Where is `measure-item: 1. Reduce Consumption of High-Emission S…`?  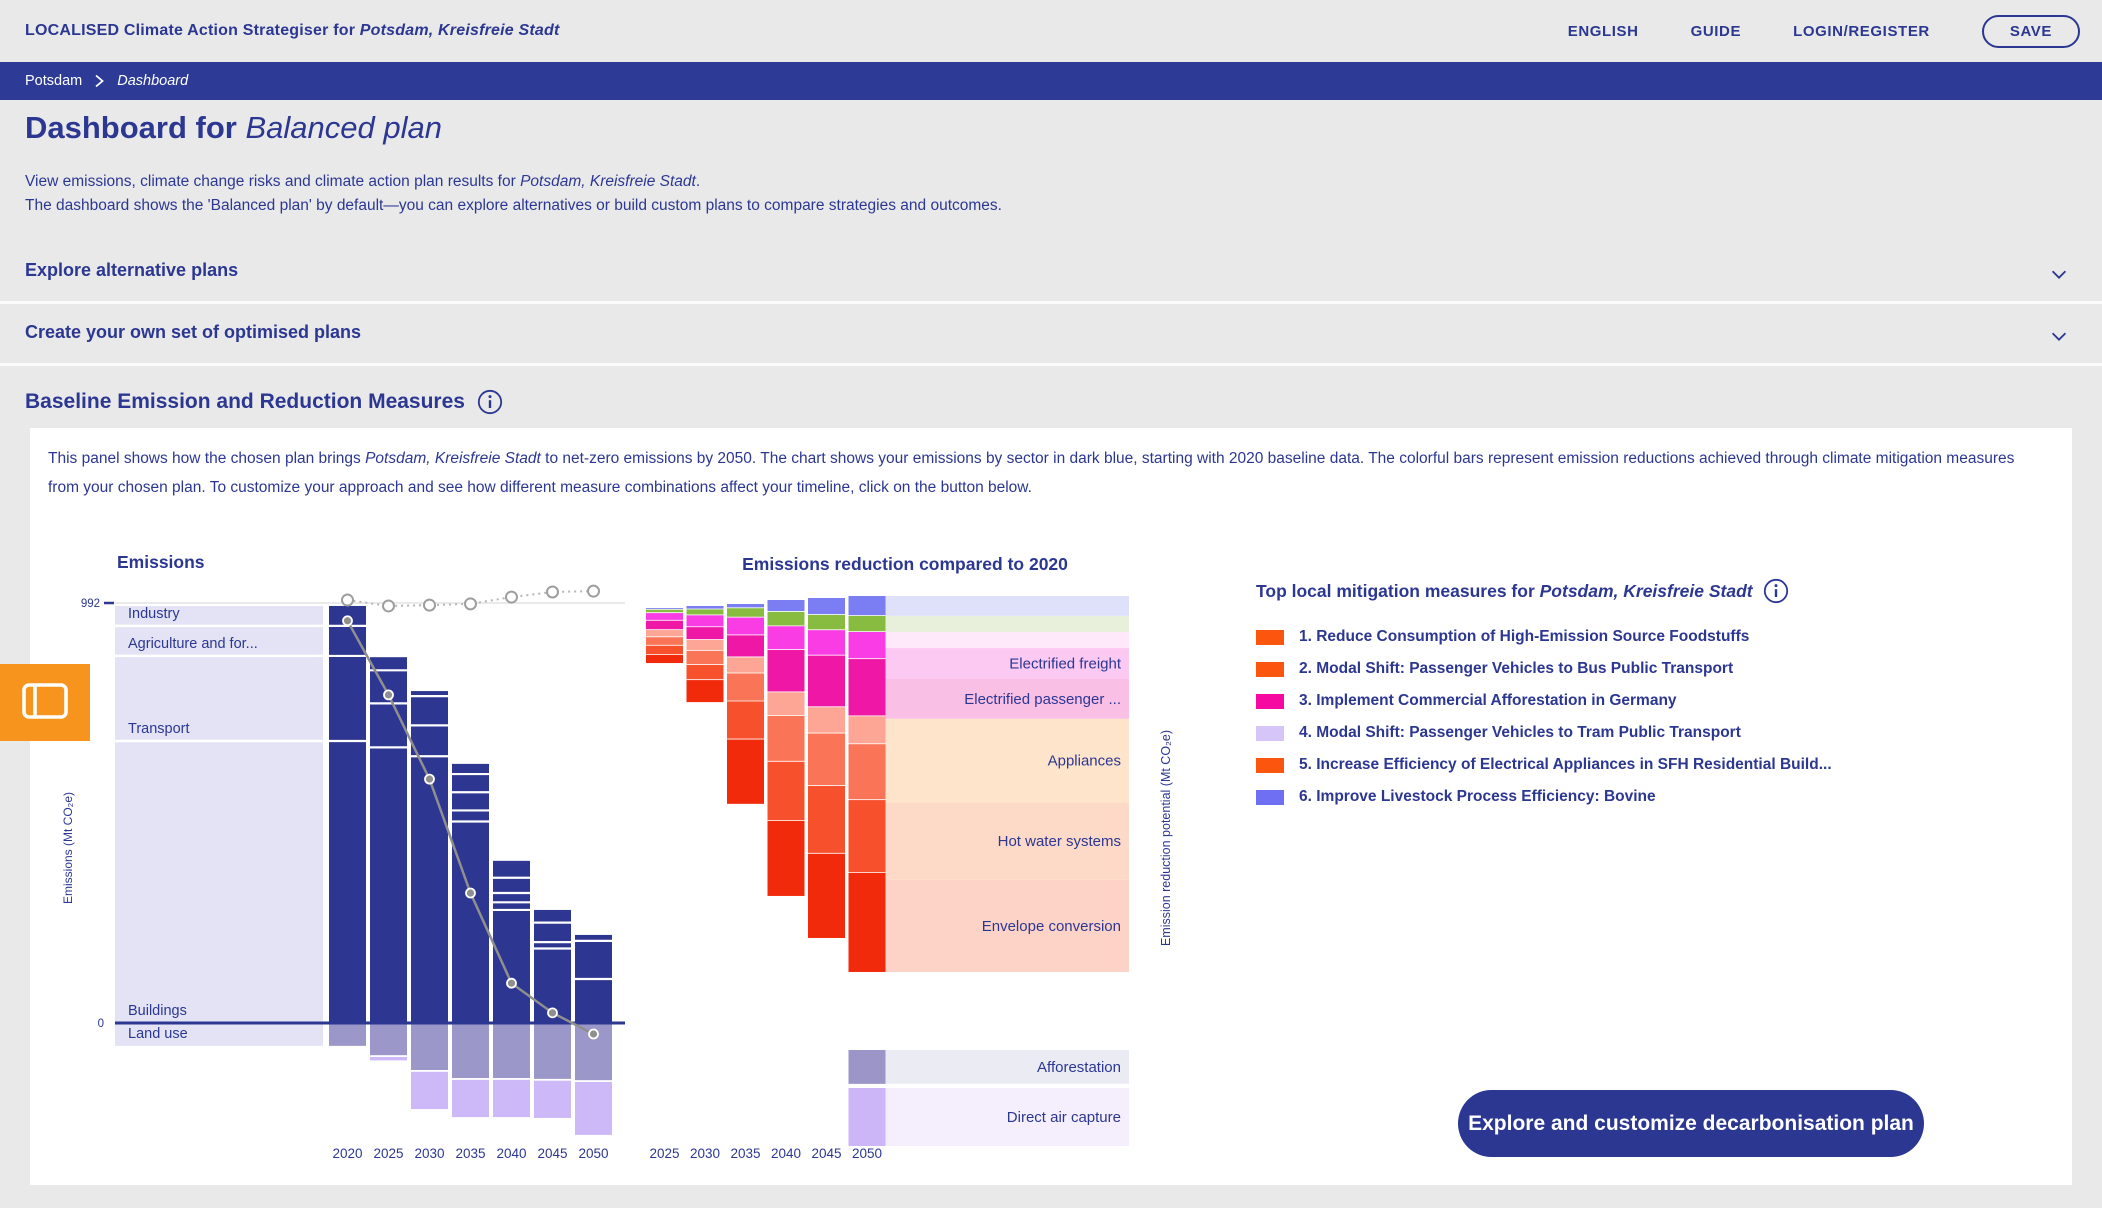 measure-item: 1. Reduce Consumption of High-Emission S… is located at coordinates (1661, 637).